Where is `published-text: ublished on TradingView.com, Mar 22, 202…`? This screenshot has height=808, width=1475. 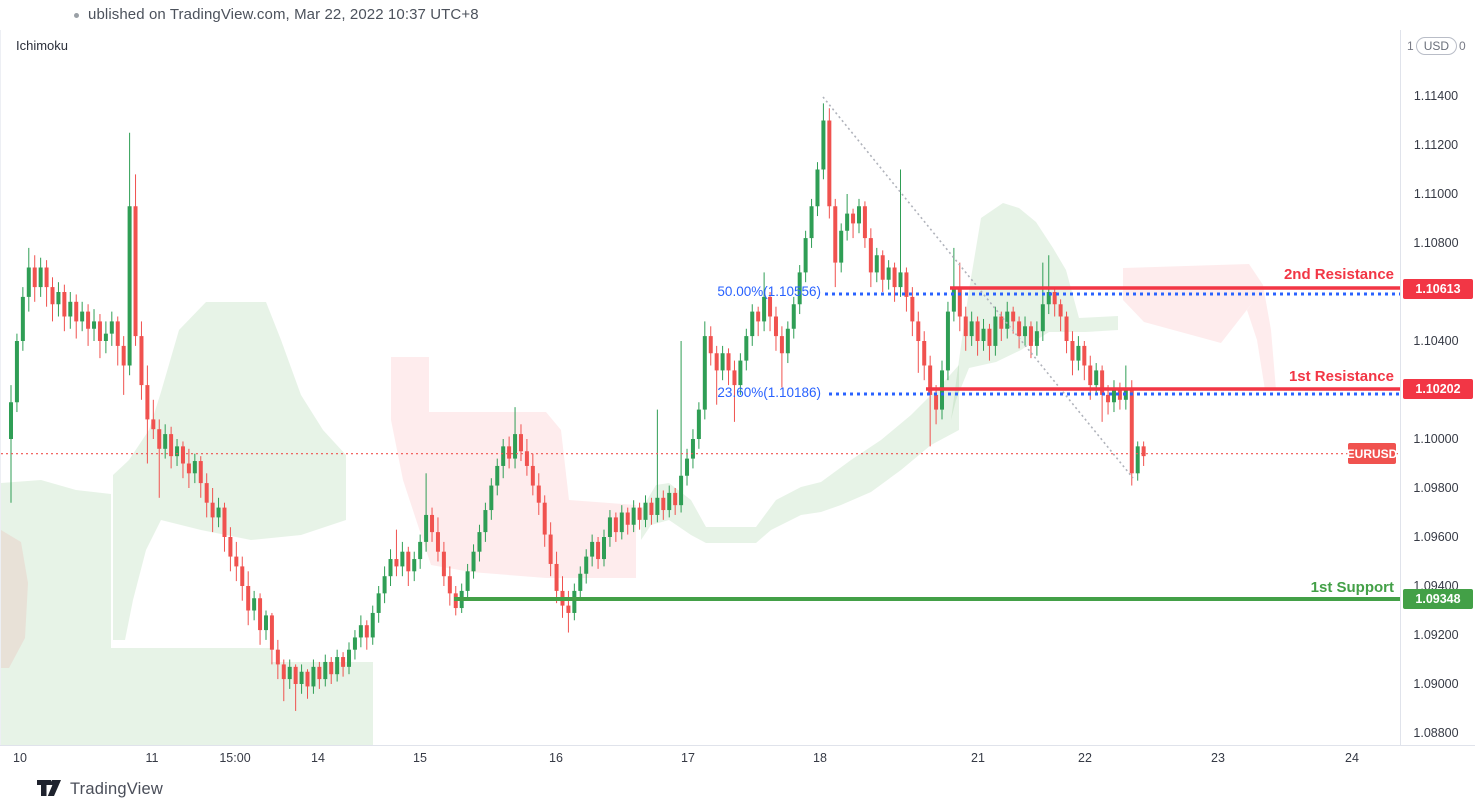
published-text: ublished on TradingView.com, Mar 22, 202… is located at coordinates (283, 14).